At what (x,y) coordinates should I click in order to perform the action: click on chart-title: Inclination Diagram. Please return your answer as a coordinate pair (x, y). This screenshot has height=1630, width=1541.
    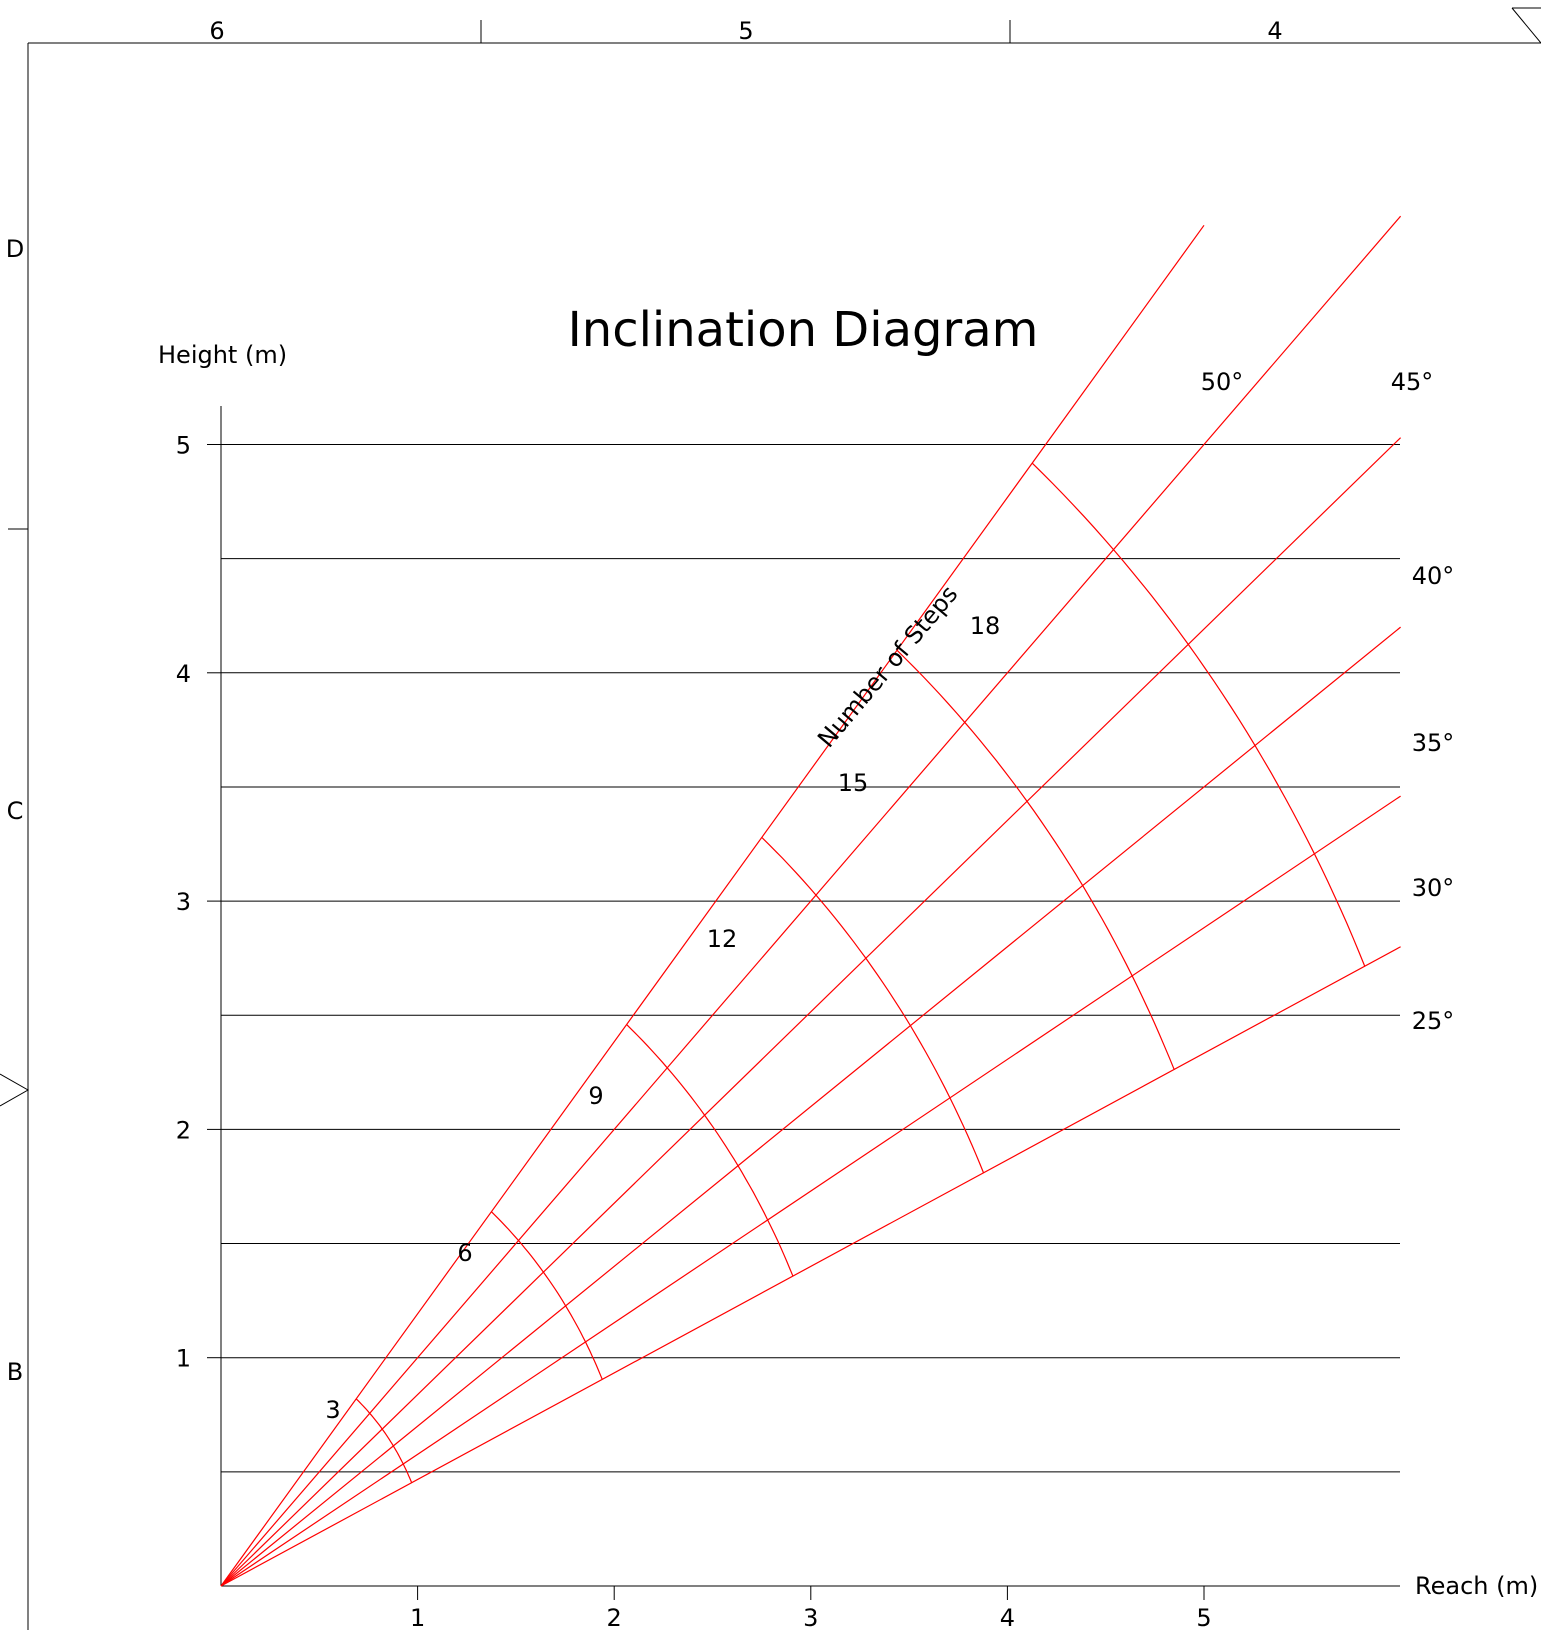
    Looking at the image, I should click on (803, 330).